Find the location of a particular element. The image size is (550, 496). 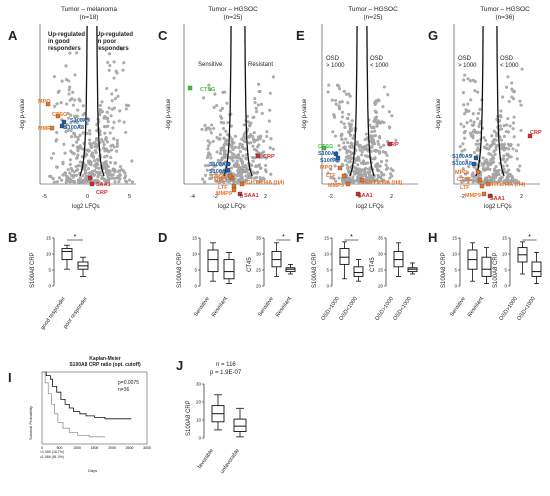

gene-label: CTSG is located at coordinates (326, 147).